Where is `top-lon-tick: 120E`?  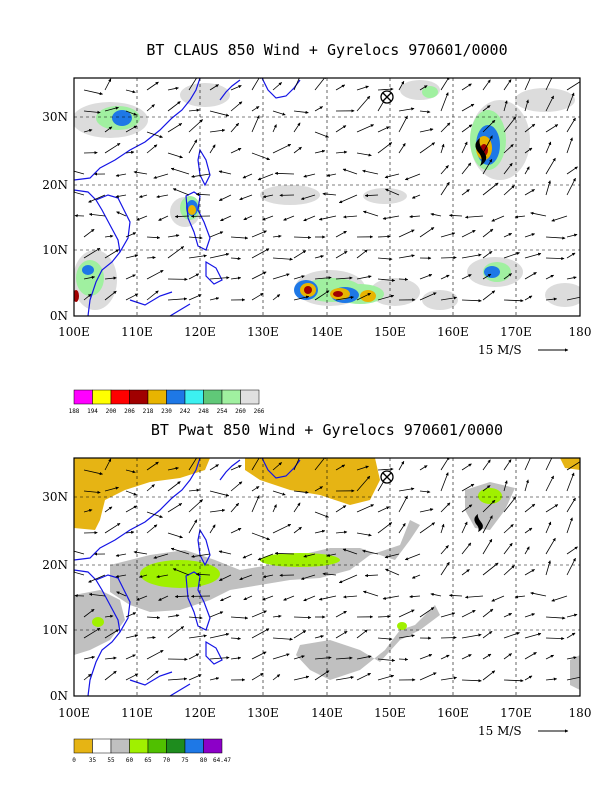
top-lon-tick: 120E is located at coordinates (200, 332).